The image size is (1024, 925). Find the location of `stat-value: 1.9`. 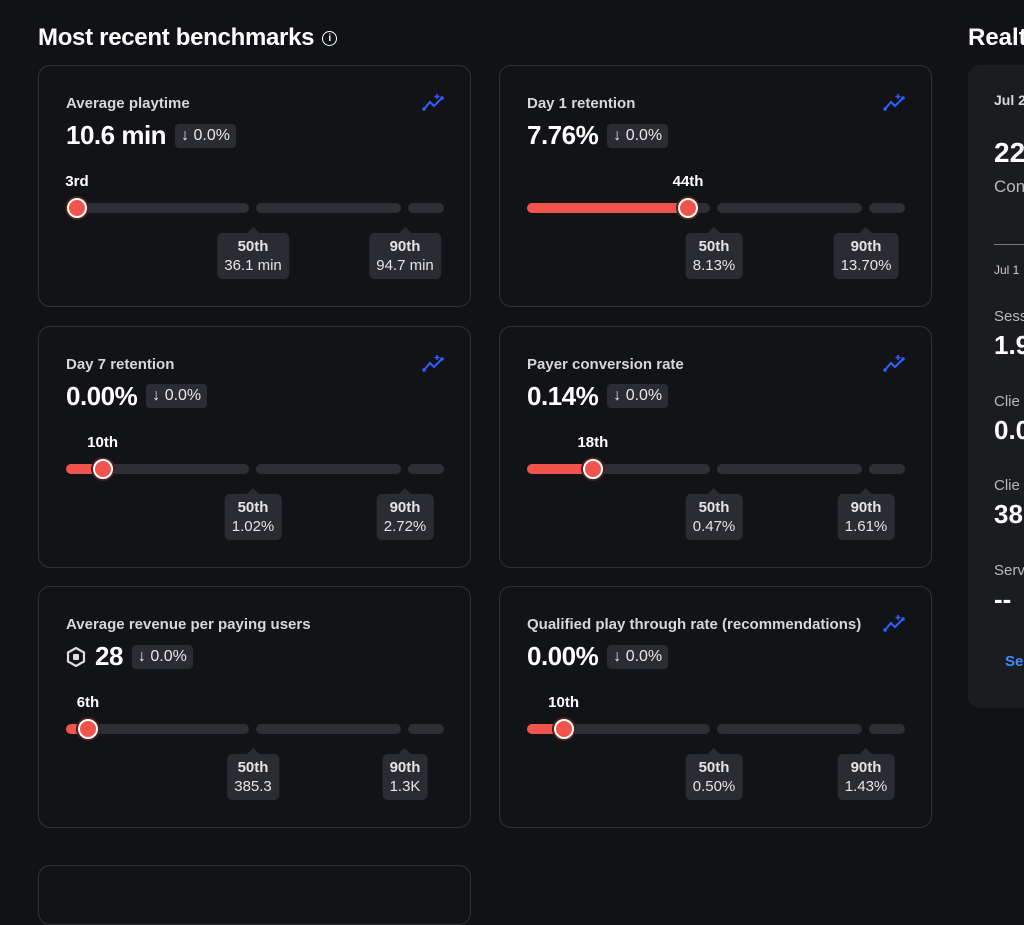

stat-value: 1.9 is located at coordinates (1009, 345).